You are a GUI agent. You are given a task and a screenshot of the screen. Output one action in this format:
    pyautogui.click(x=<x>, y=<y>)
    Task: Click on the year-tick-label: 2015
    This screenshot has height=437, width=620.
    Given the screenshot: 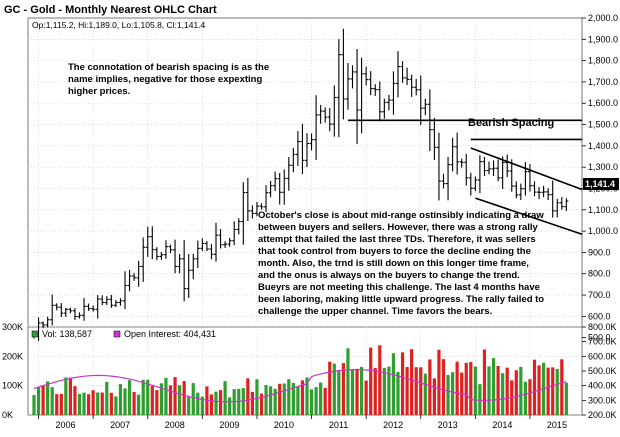 What is the action you would take?
    pyautogui.click(x=557, y=425)
    